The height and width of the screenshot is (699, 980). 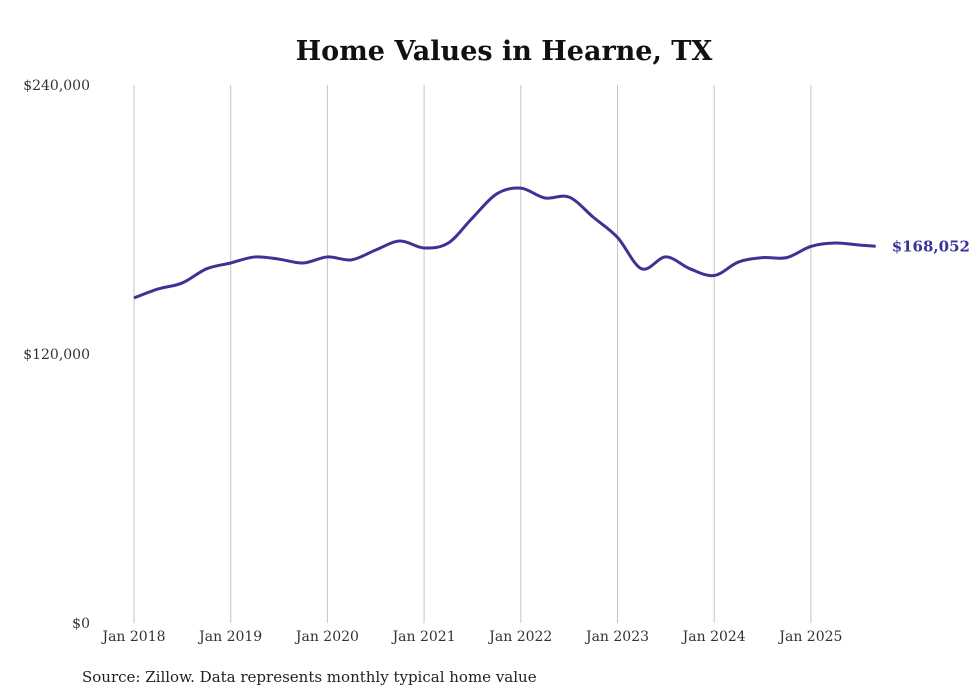 I want to click on chart-title: Home Values in Hearne, TX, so click(x=504, y=51).